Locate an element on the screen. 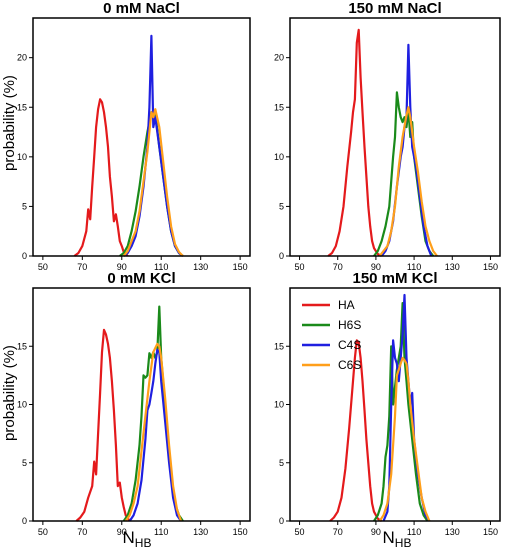 Image resolution: width=507 pixels, height=550 pixels. legend-label-c6s: C6S is located at coordinates (349, 365).